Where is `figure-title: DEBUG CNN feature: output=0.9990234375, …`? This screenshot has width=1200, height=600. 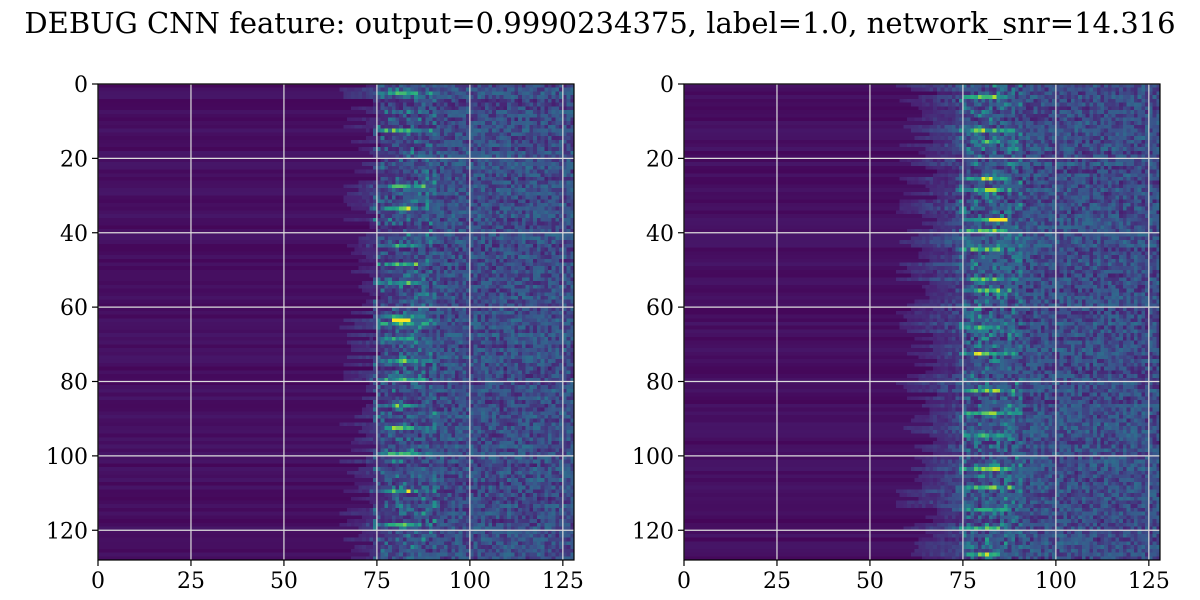 figure-title: DEBUG CNN feature: output=0.9990234375, … is located at coordinates (600, 23).